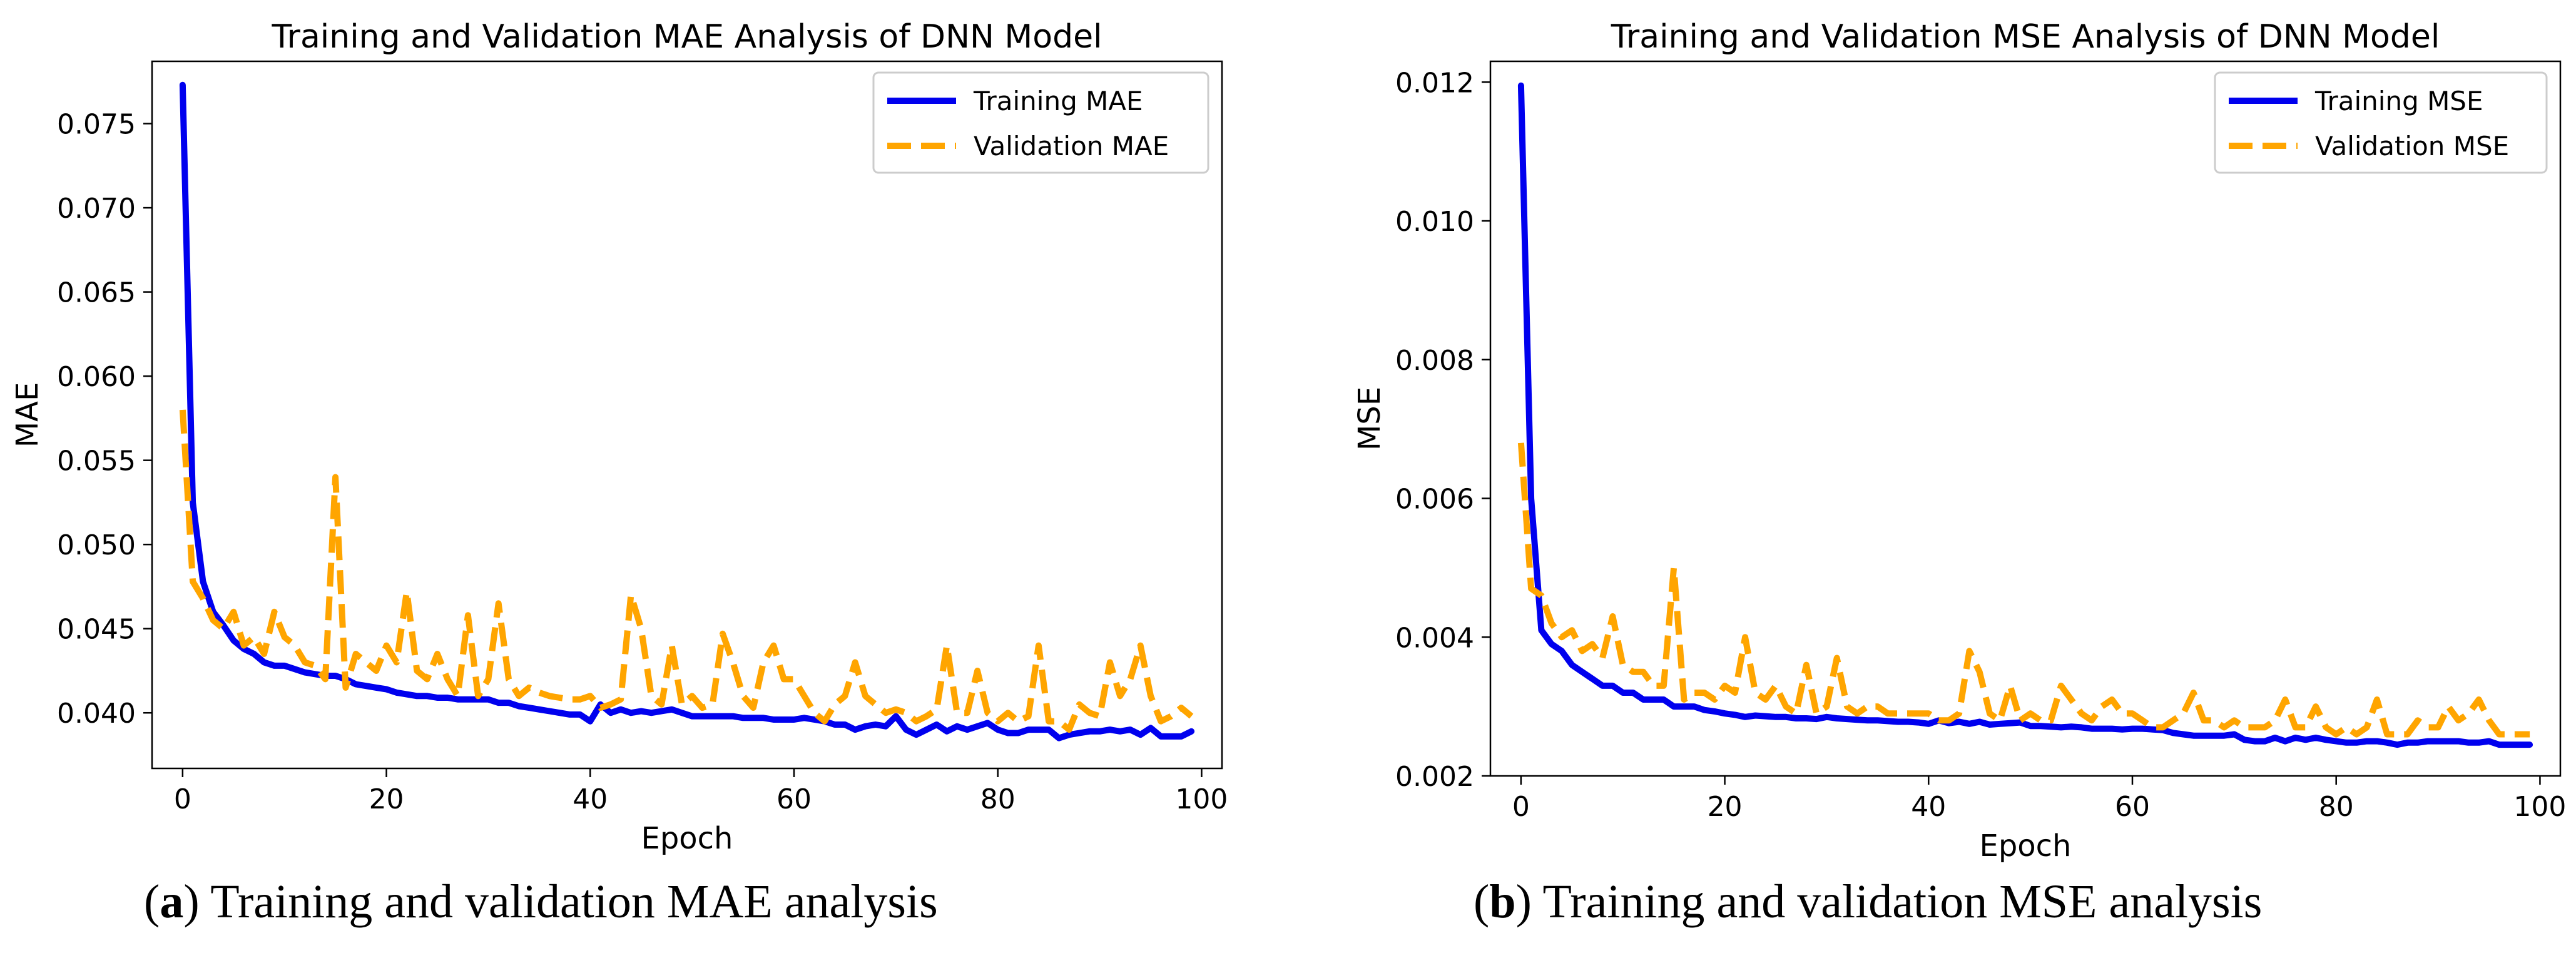 The image size is (2576, 958). Describe the element at coordinates (97, 630) in the screenshot. I see `y-tick-label: 0.045` at that location.